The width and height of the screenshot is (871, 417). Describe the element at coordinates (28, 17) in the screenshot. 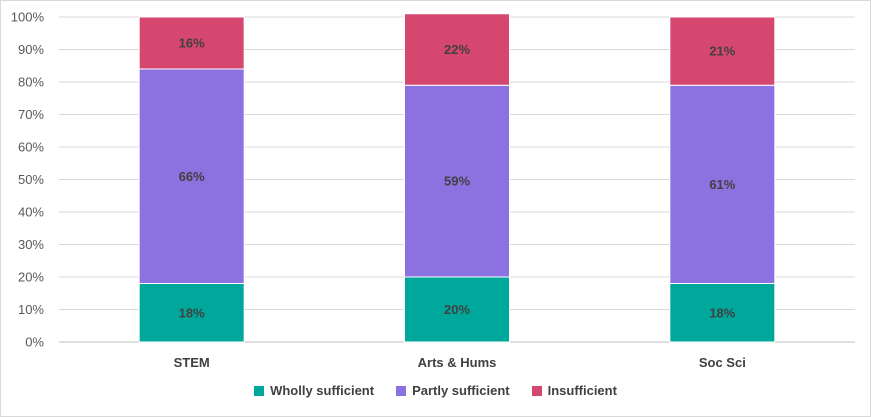

I see `y-tick-label: 100%` at that location.